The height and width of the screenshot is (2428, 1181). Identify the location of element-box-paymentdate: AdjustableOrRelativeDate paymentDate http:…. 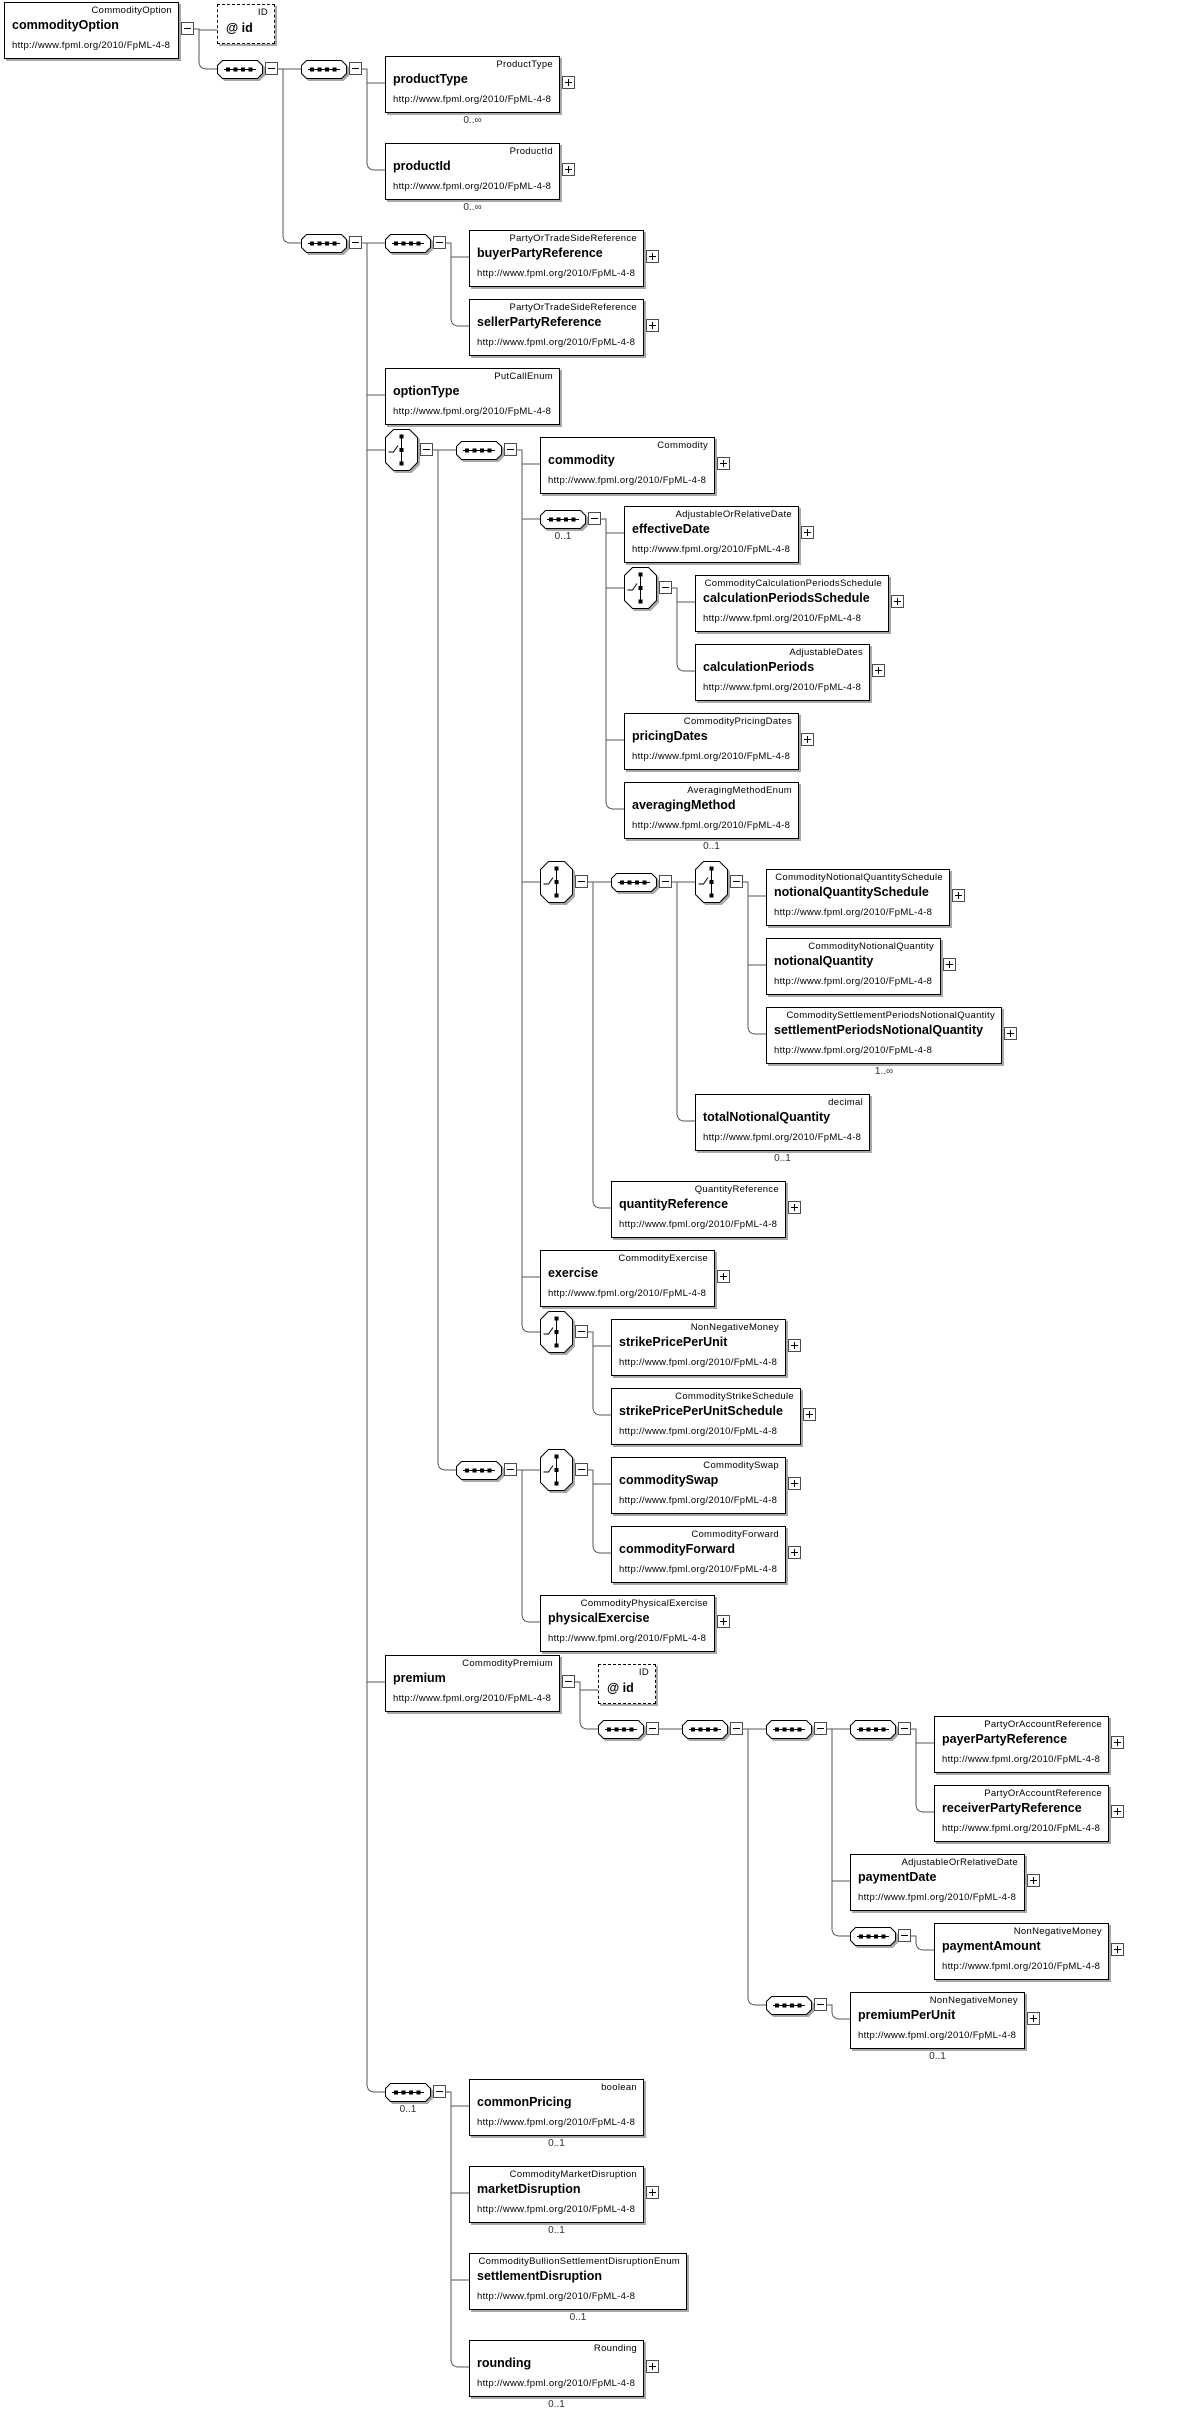
(937, 1882).